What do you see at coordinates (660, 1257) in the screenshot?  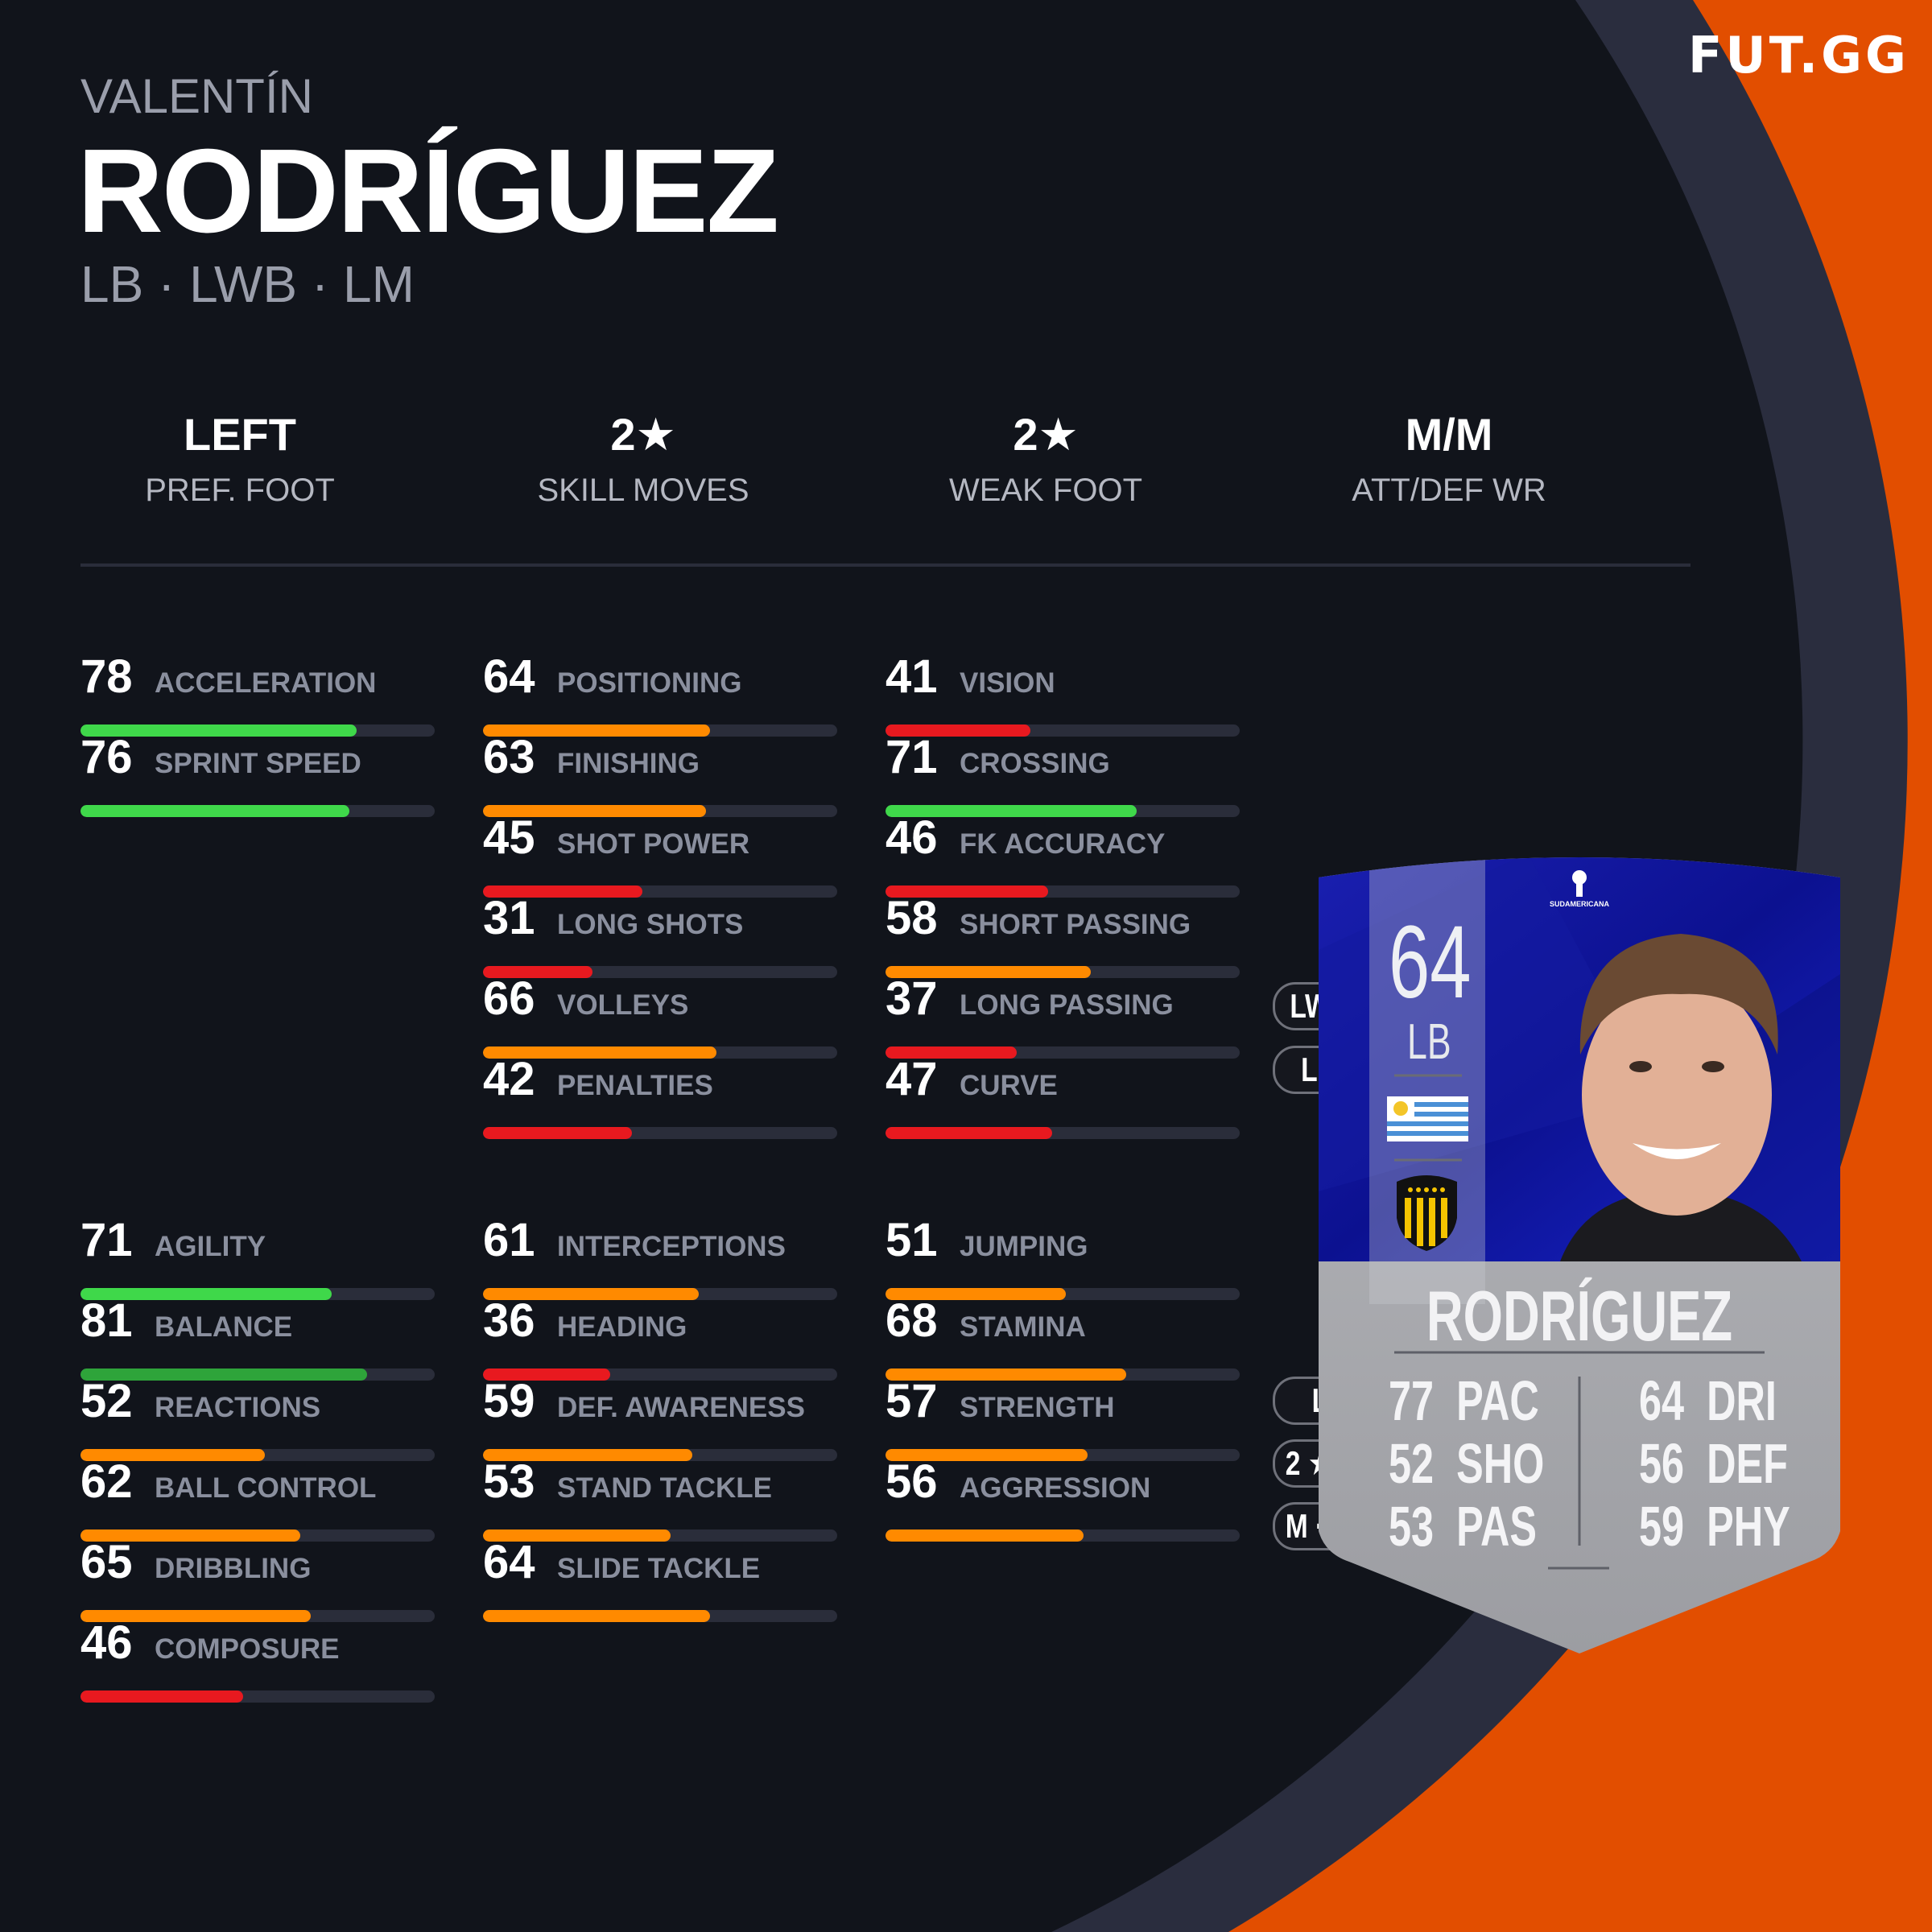 I see `stat-interceptions: 61 INTERCEPTIONS` at bounding box center [660, 1257].